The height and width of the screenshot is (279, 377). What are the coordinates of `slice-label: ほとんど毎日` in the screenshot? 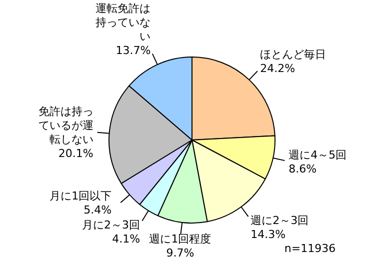 It's located at (293, 55).